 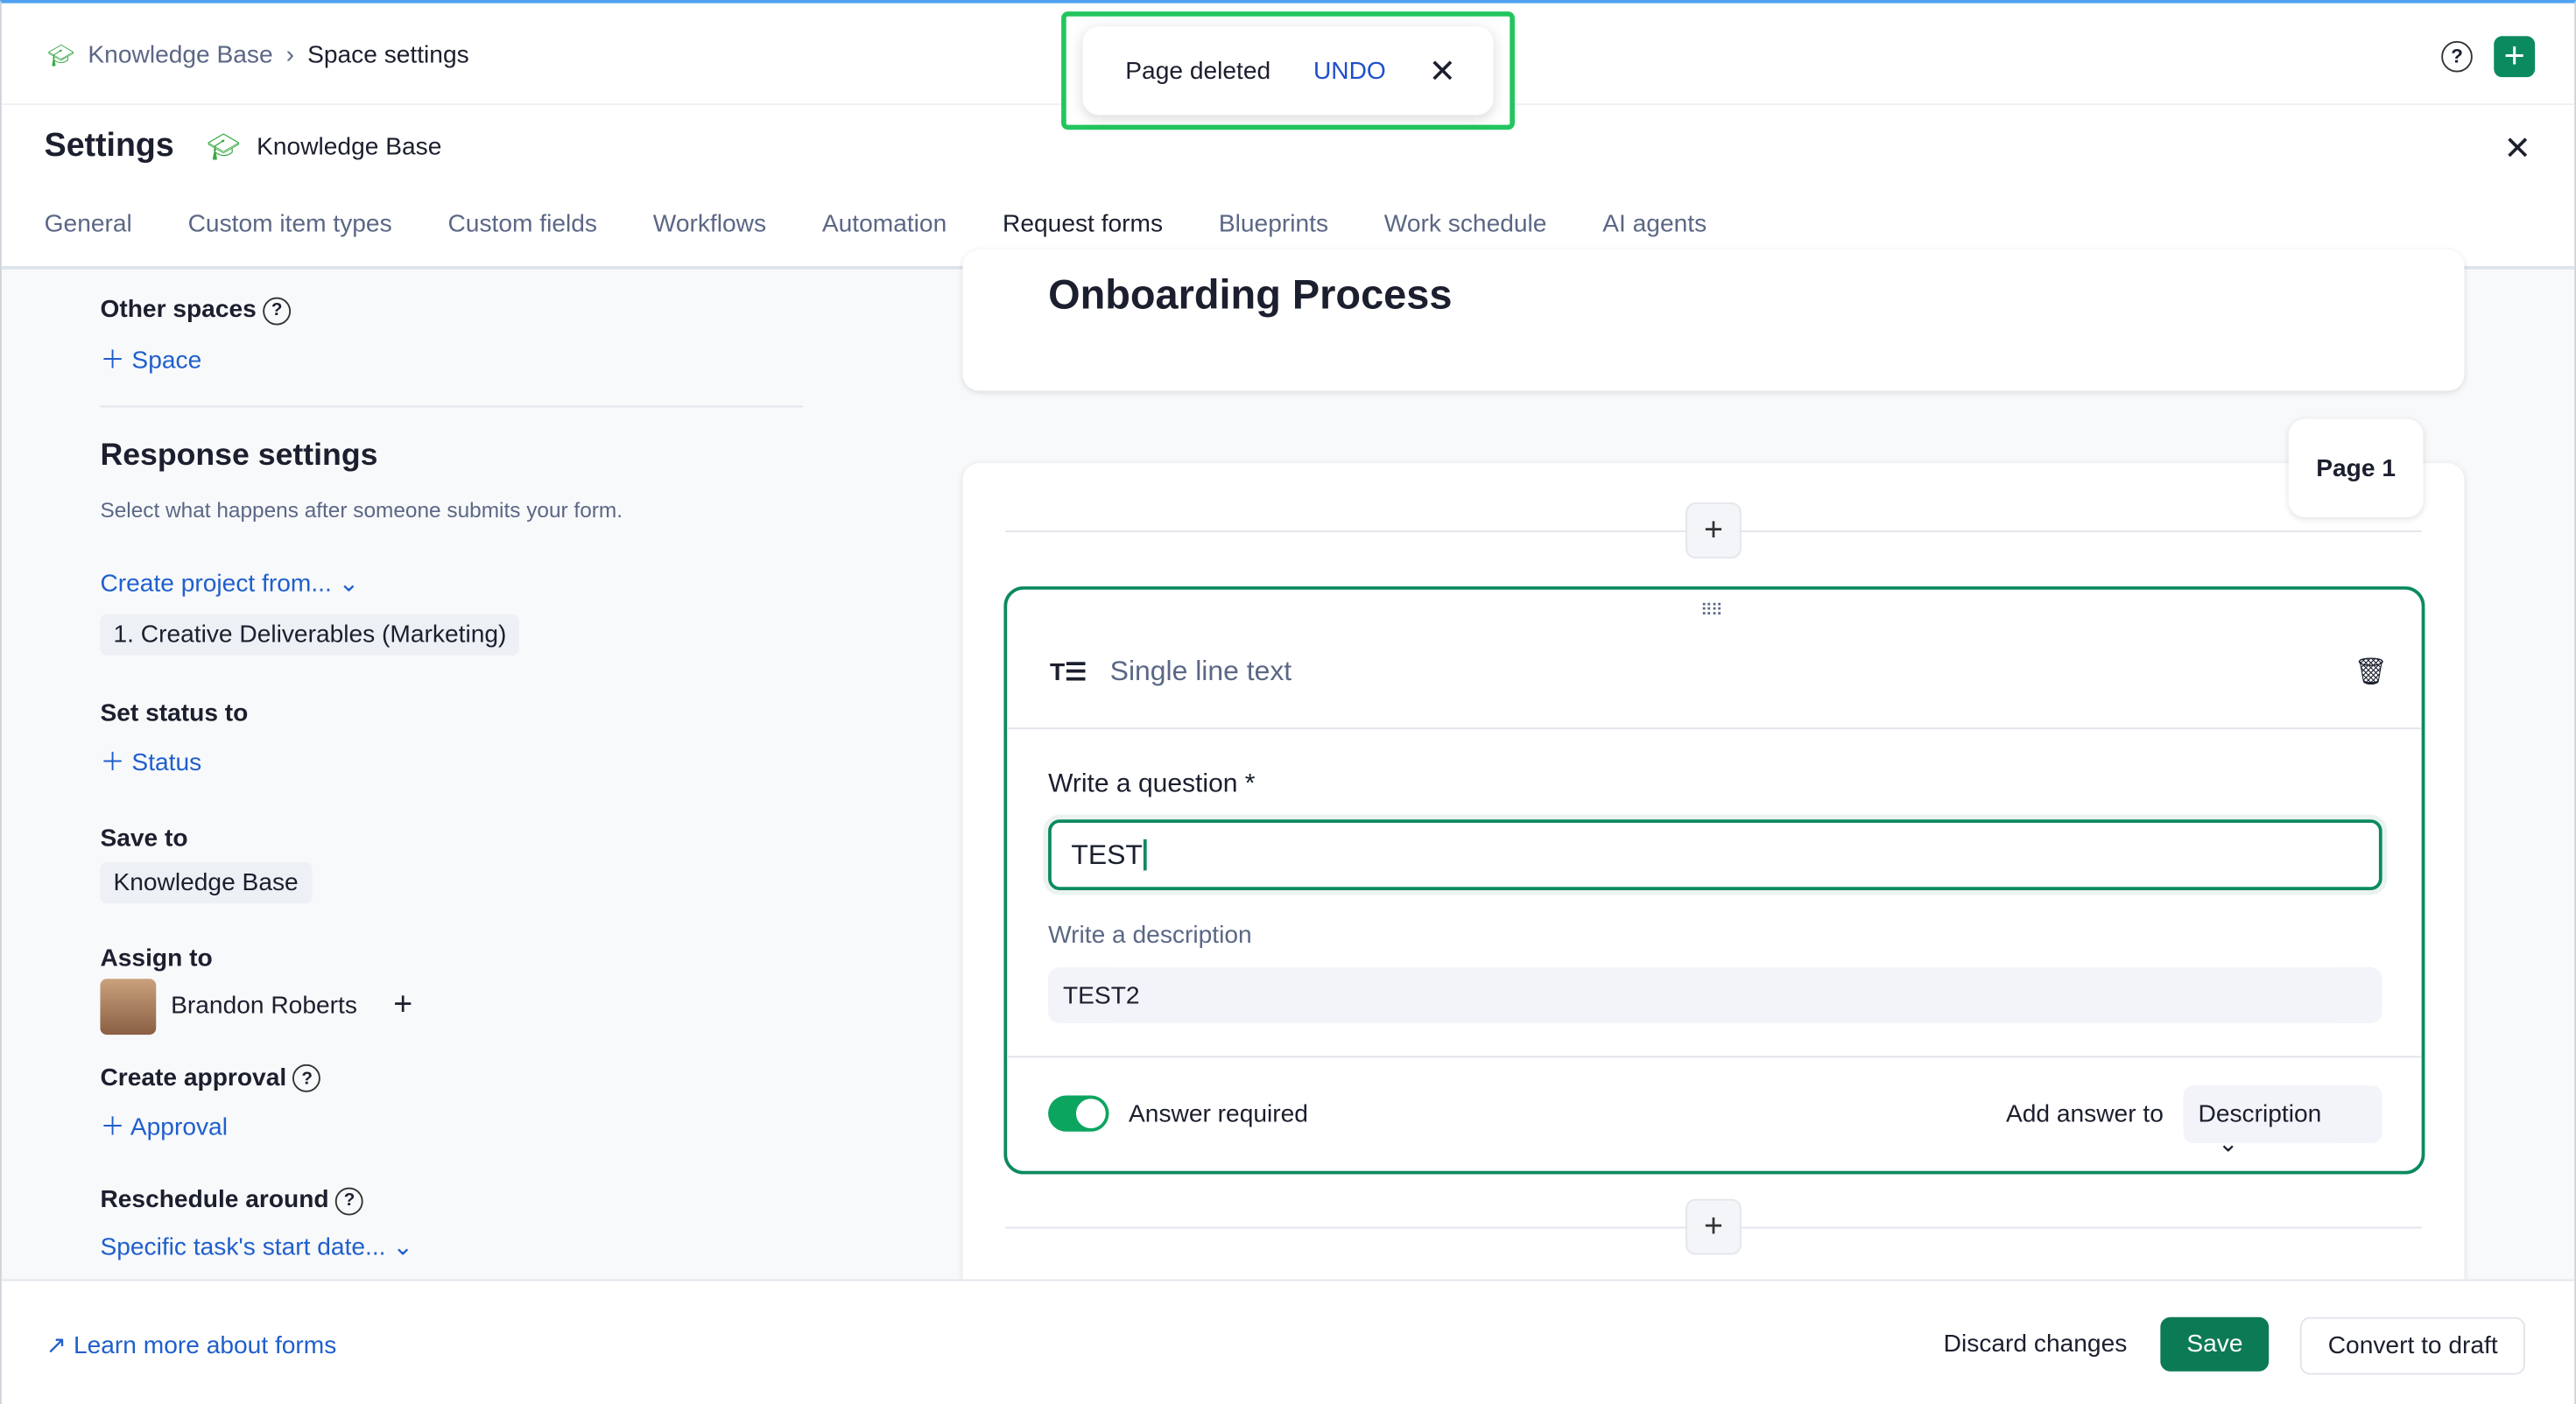 What do you see at coordinates (884, 224) in the screenshot?
I see `tab-automation: Automation` at bounding box center [884, 224].